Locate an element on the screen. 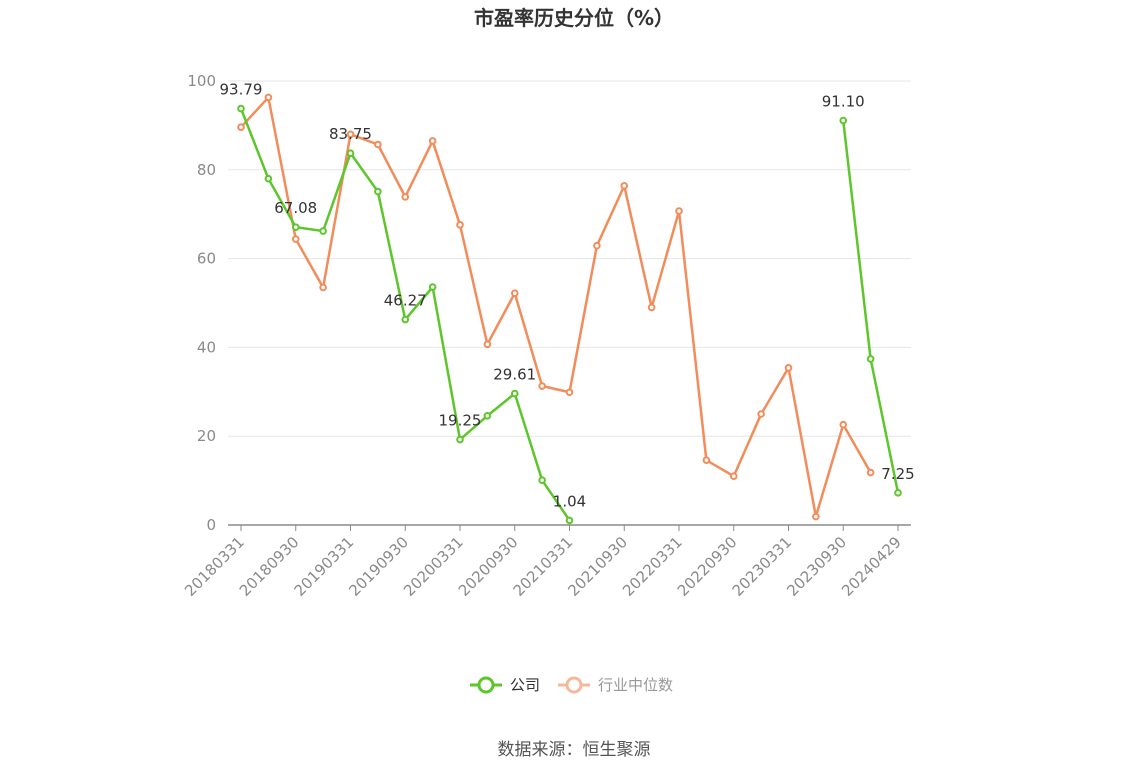 Image resolution: width=1148 pixels, height=776 pixels. legend-company-swatch-marker is located at coordinates (486, 685).